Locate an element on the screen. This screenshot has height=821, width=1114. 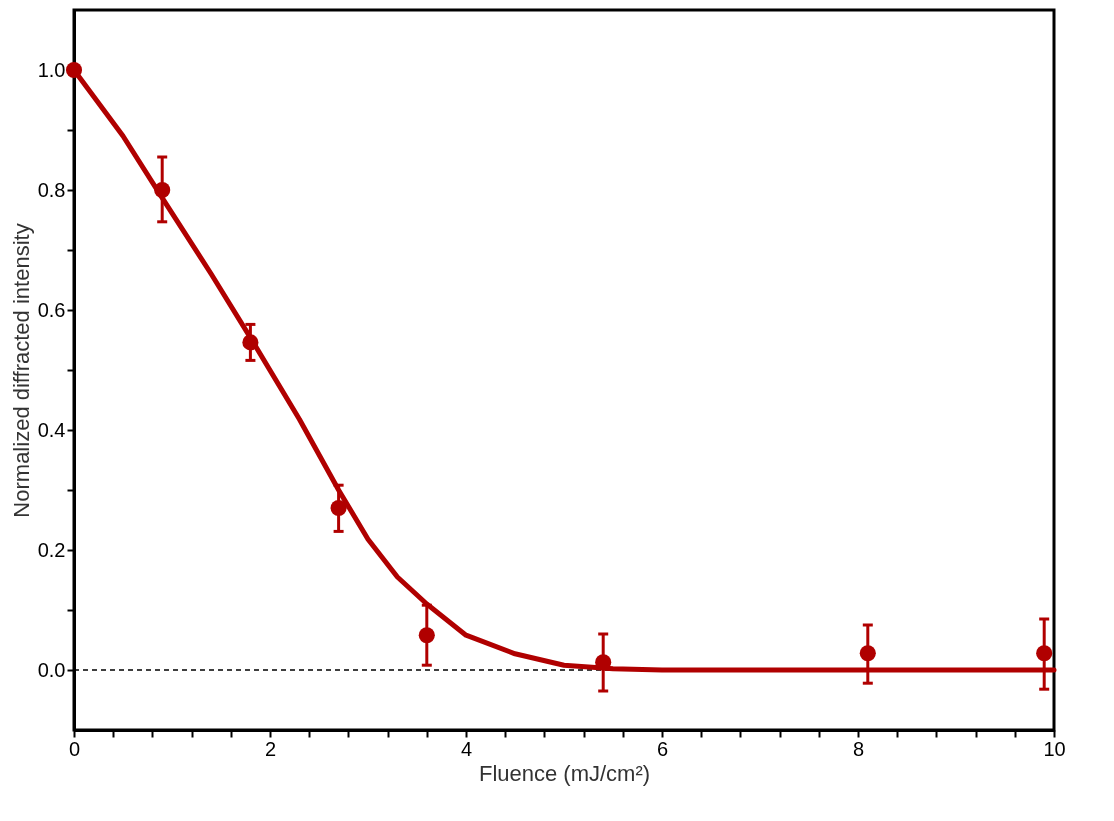
y-tick-label: 0.6 is located at coordinates (51, 309).